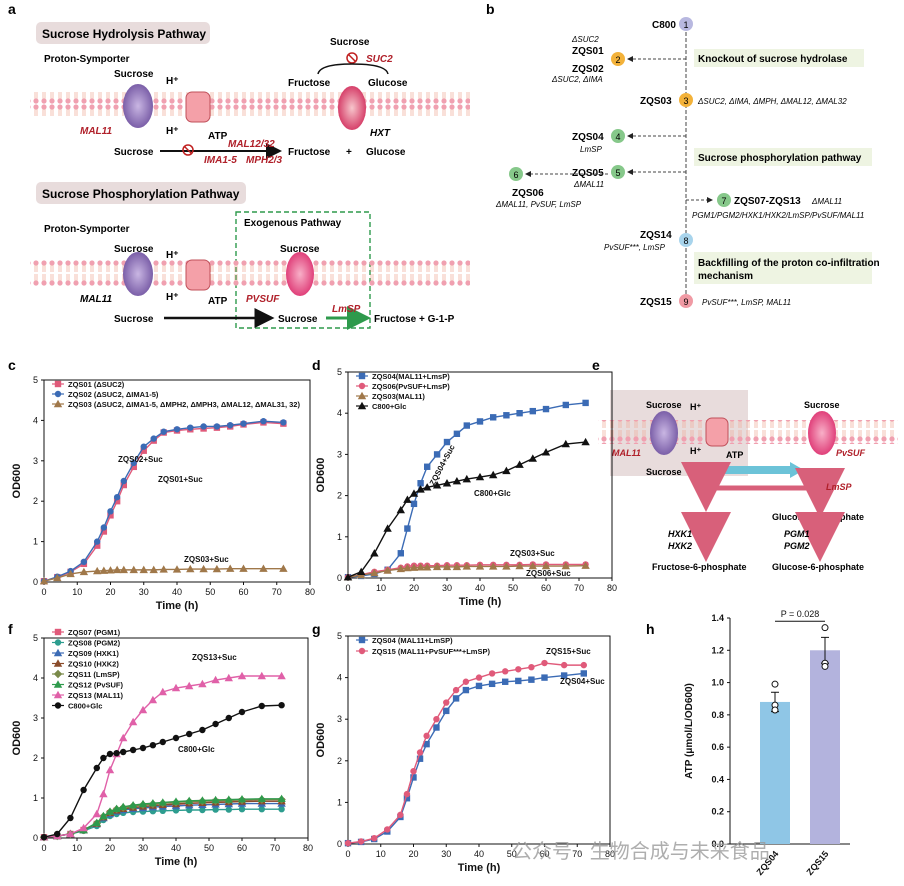  I want to click on y-tick-label: 1, so click(35, 542).